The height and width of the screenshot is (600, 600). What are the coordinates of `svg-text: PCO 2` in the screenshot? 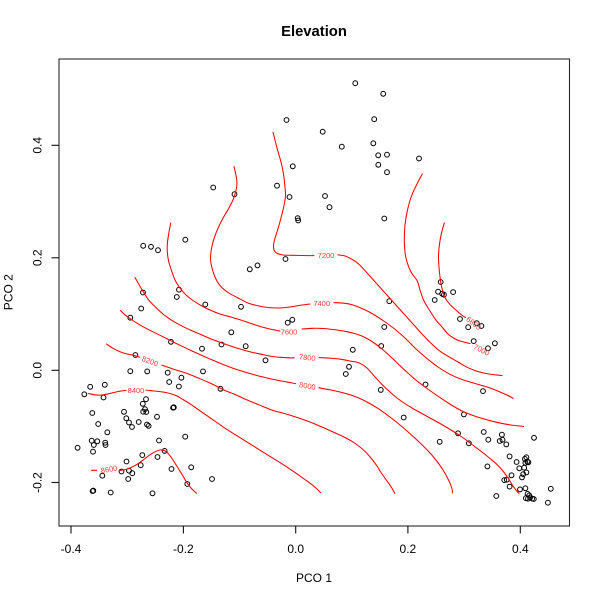 It's located at (9, 292).